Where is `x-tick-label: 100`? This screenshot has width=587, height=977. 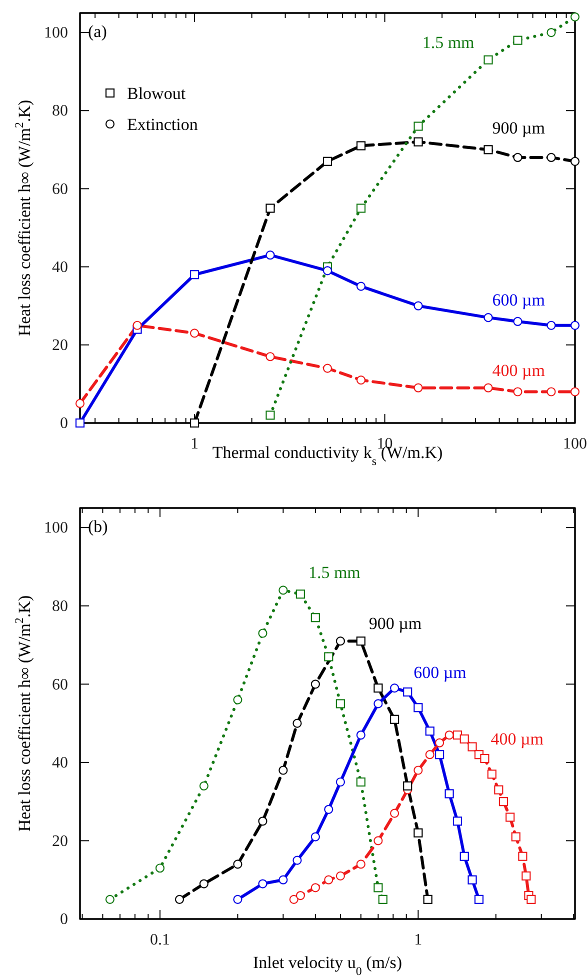
x-tick-label: 100 is located at coordinates (575, 443).